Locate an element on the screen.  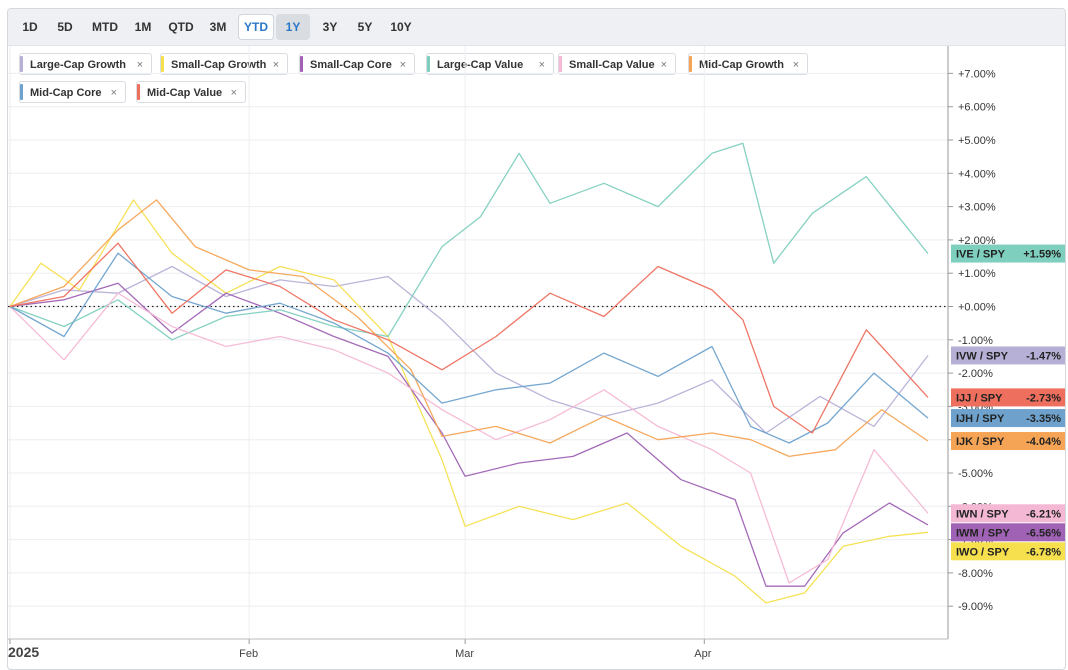
legend-chip: Mid-Cap Value × is located at coordinates (191, 92).